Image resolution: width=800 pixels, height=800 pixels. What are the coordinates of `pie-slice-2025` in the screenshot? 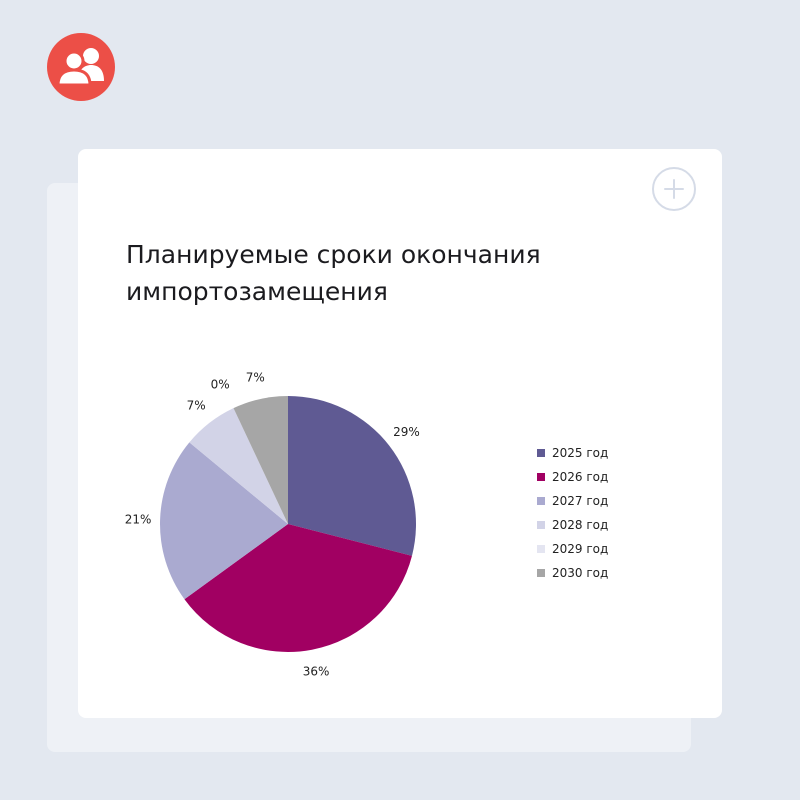 It's located at (352, 476).